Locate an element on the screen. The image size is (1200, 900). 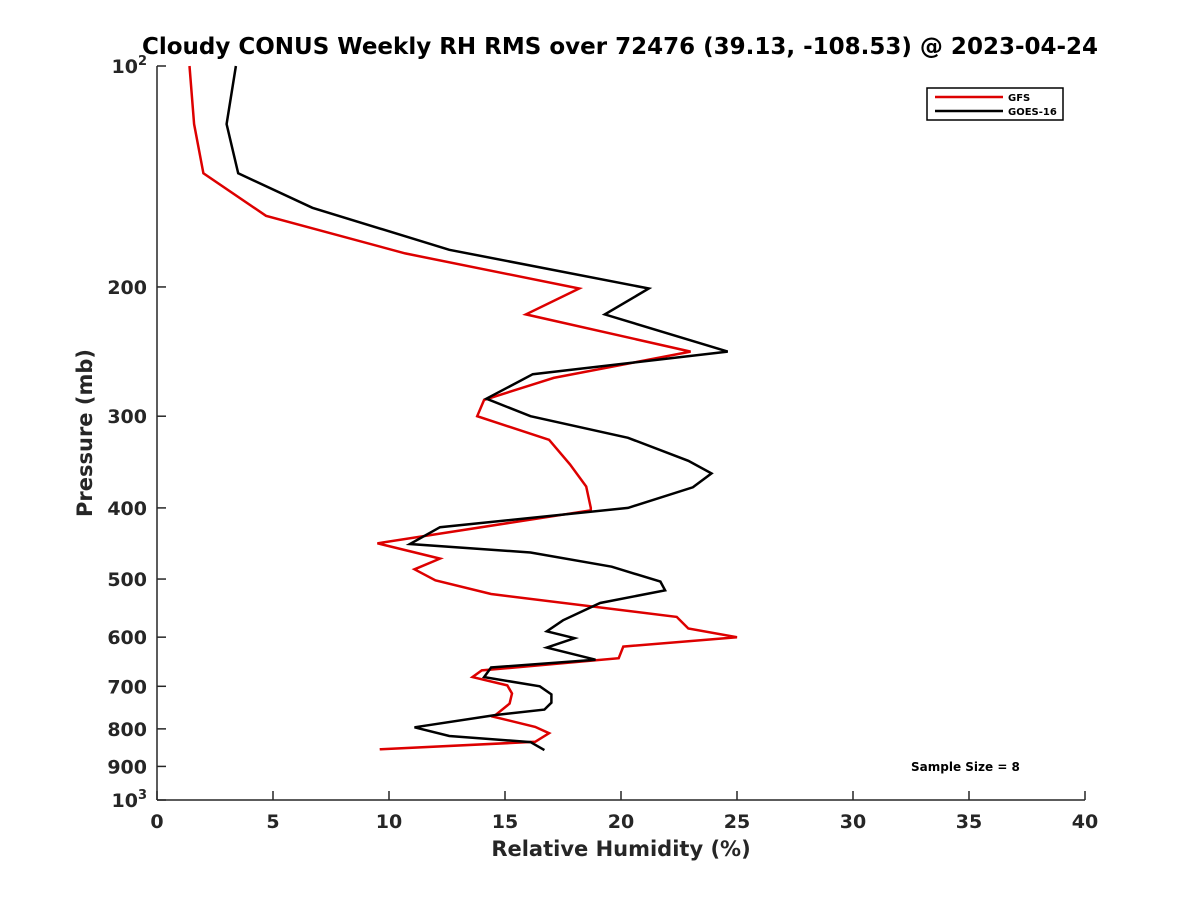
x-tick-label: 20 is located at coordinates (621, 822).